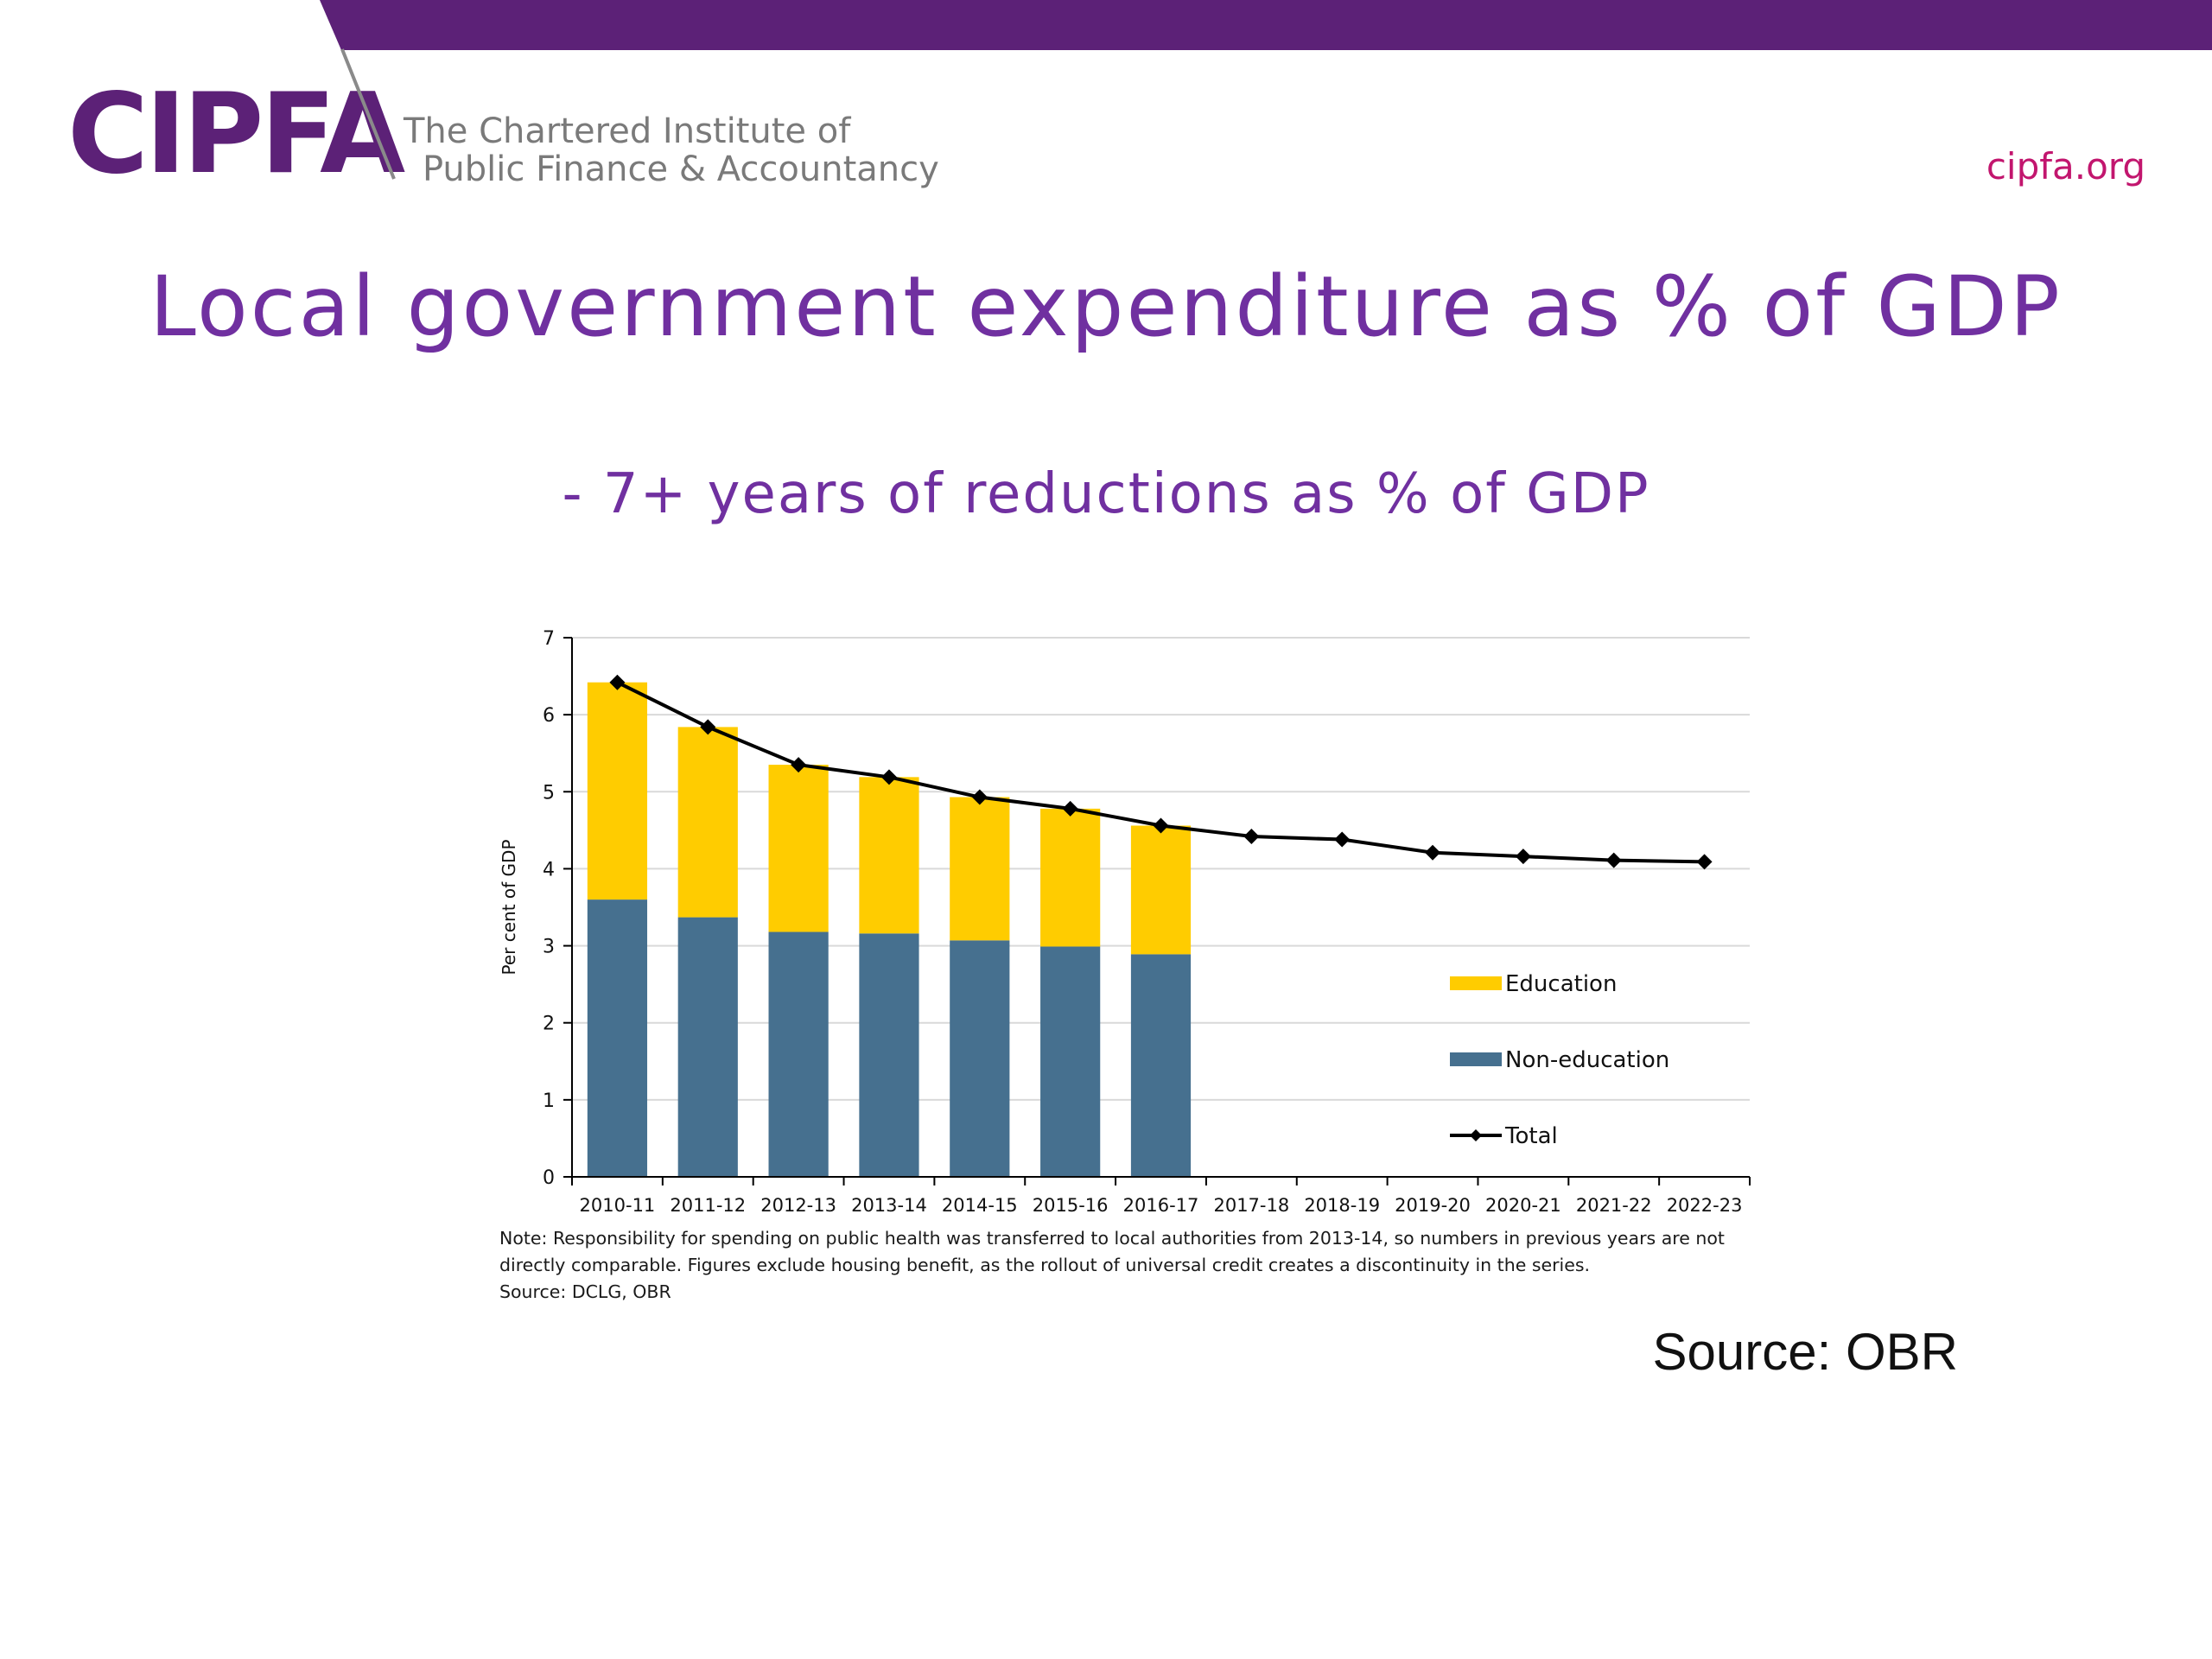  What do you see at coordinates (1476, 1059) in the screenshot?
I see `legend-swatch-non-education` at bounding box center [1476, 1059].